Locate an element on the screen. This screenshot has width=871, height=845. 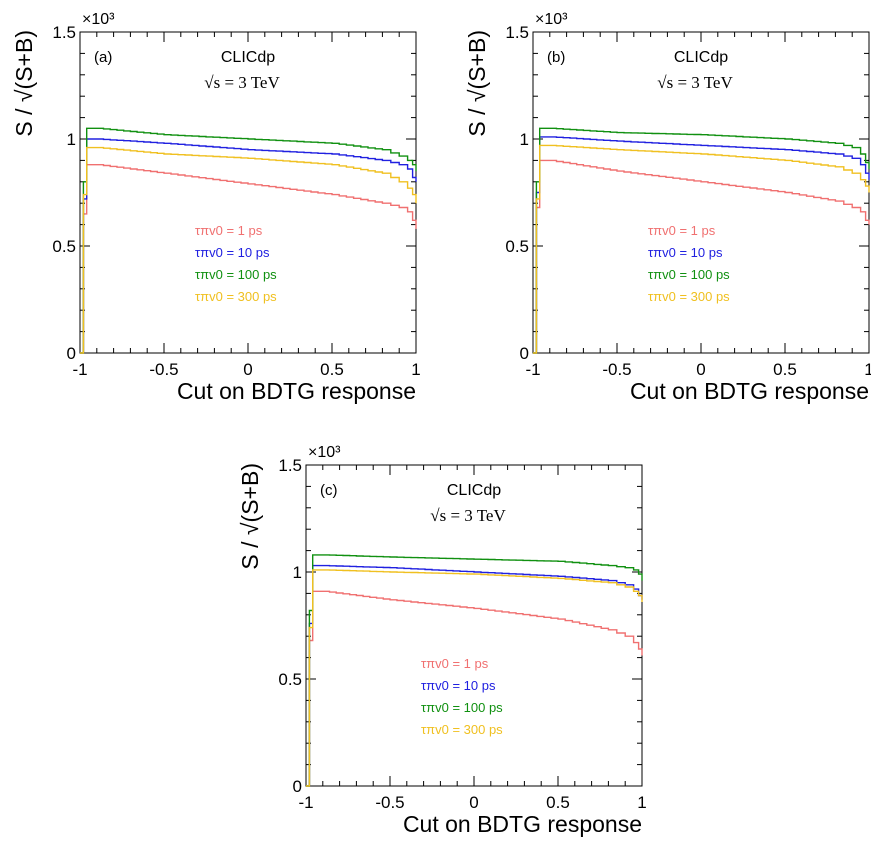
panel-label: (b) is located at coordinates (556, 57).